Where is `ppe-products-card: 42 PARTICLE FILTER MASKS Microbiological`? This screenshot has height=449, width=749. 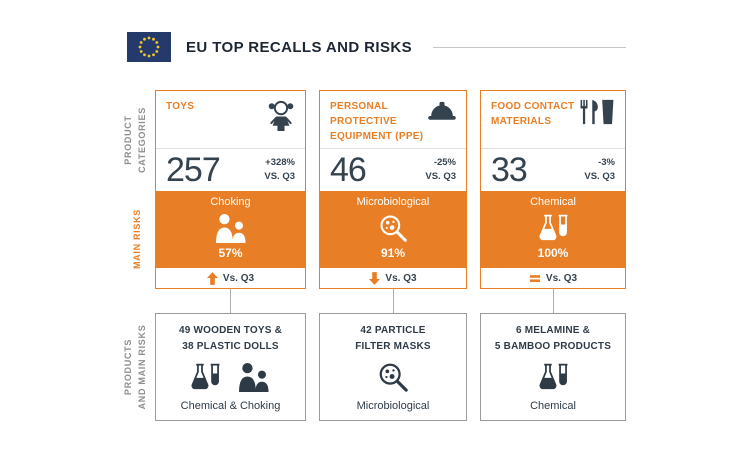 ppe-products-card: 42 PARTICLE FILTER MASKS Microbiological is located at coordinates (393, 367).